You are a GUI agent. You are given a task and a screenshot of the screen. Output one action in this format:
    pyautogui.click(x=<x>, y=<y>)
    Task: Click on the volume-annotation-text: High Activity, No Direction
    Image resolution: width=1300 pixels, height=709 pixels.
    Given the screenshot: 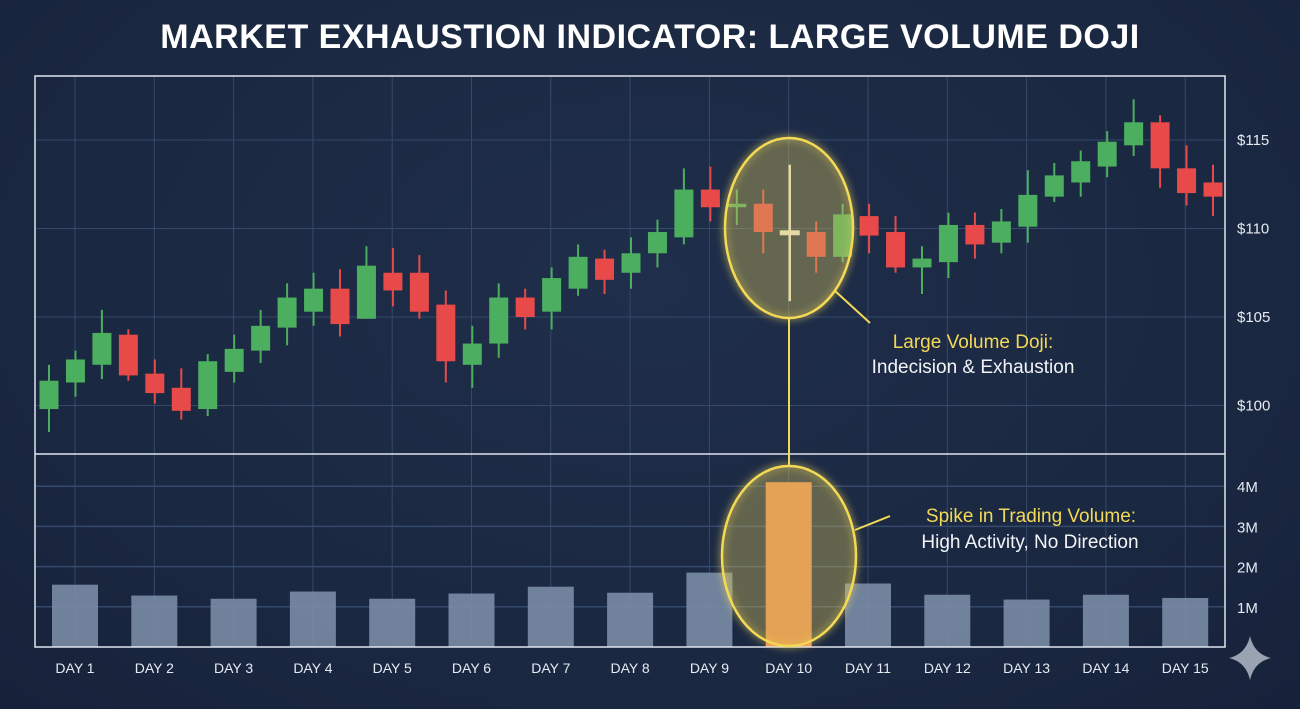 What is the action you would take?
    pyautogui.click(x=1029, y=542)
    